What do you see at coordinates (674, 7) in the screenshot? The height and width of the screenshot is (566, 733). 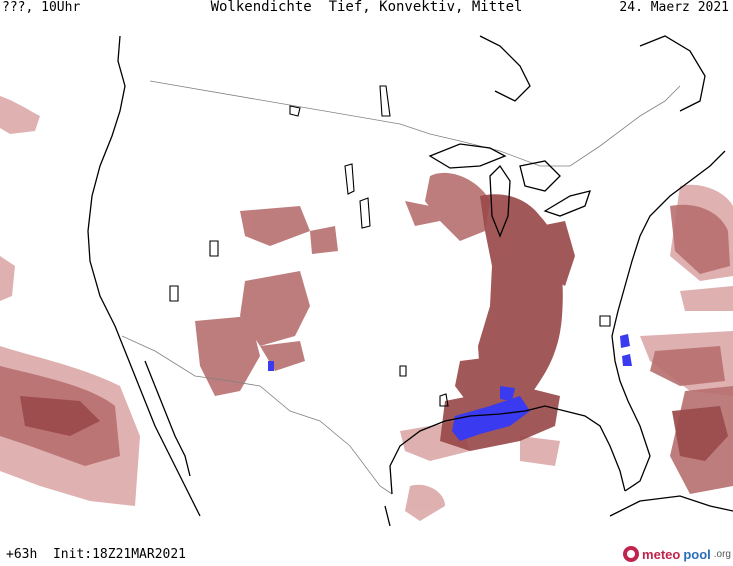 I see `forecast-date: 24. Maerz 2021` at bounding box center [674, 7].